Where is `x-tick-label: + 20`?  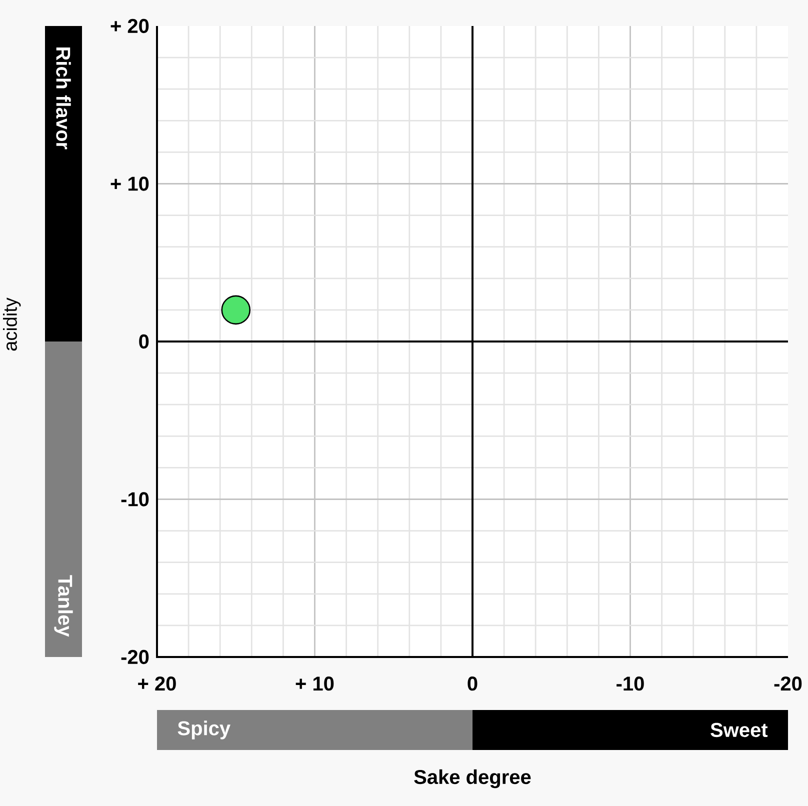
x-tick-label: + 20 is located at coordinates (157, 683).